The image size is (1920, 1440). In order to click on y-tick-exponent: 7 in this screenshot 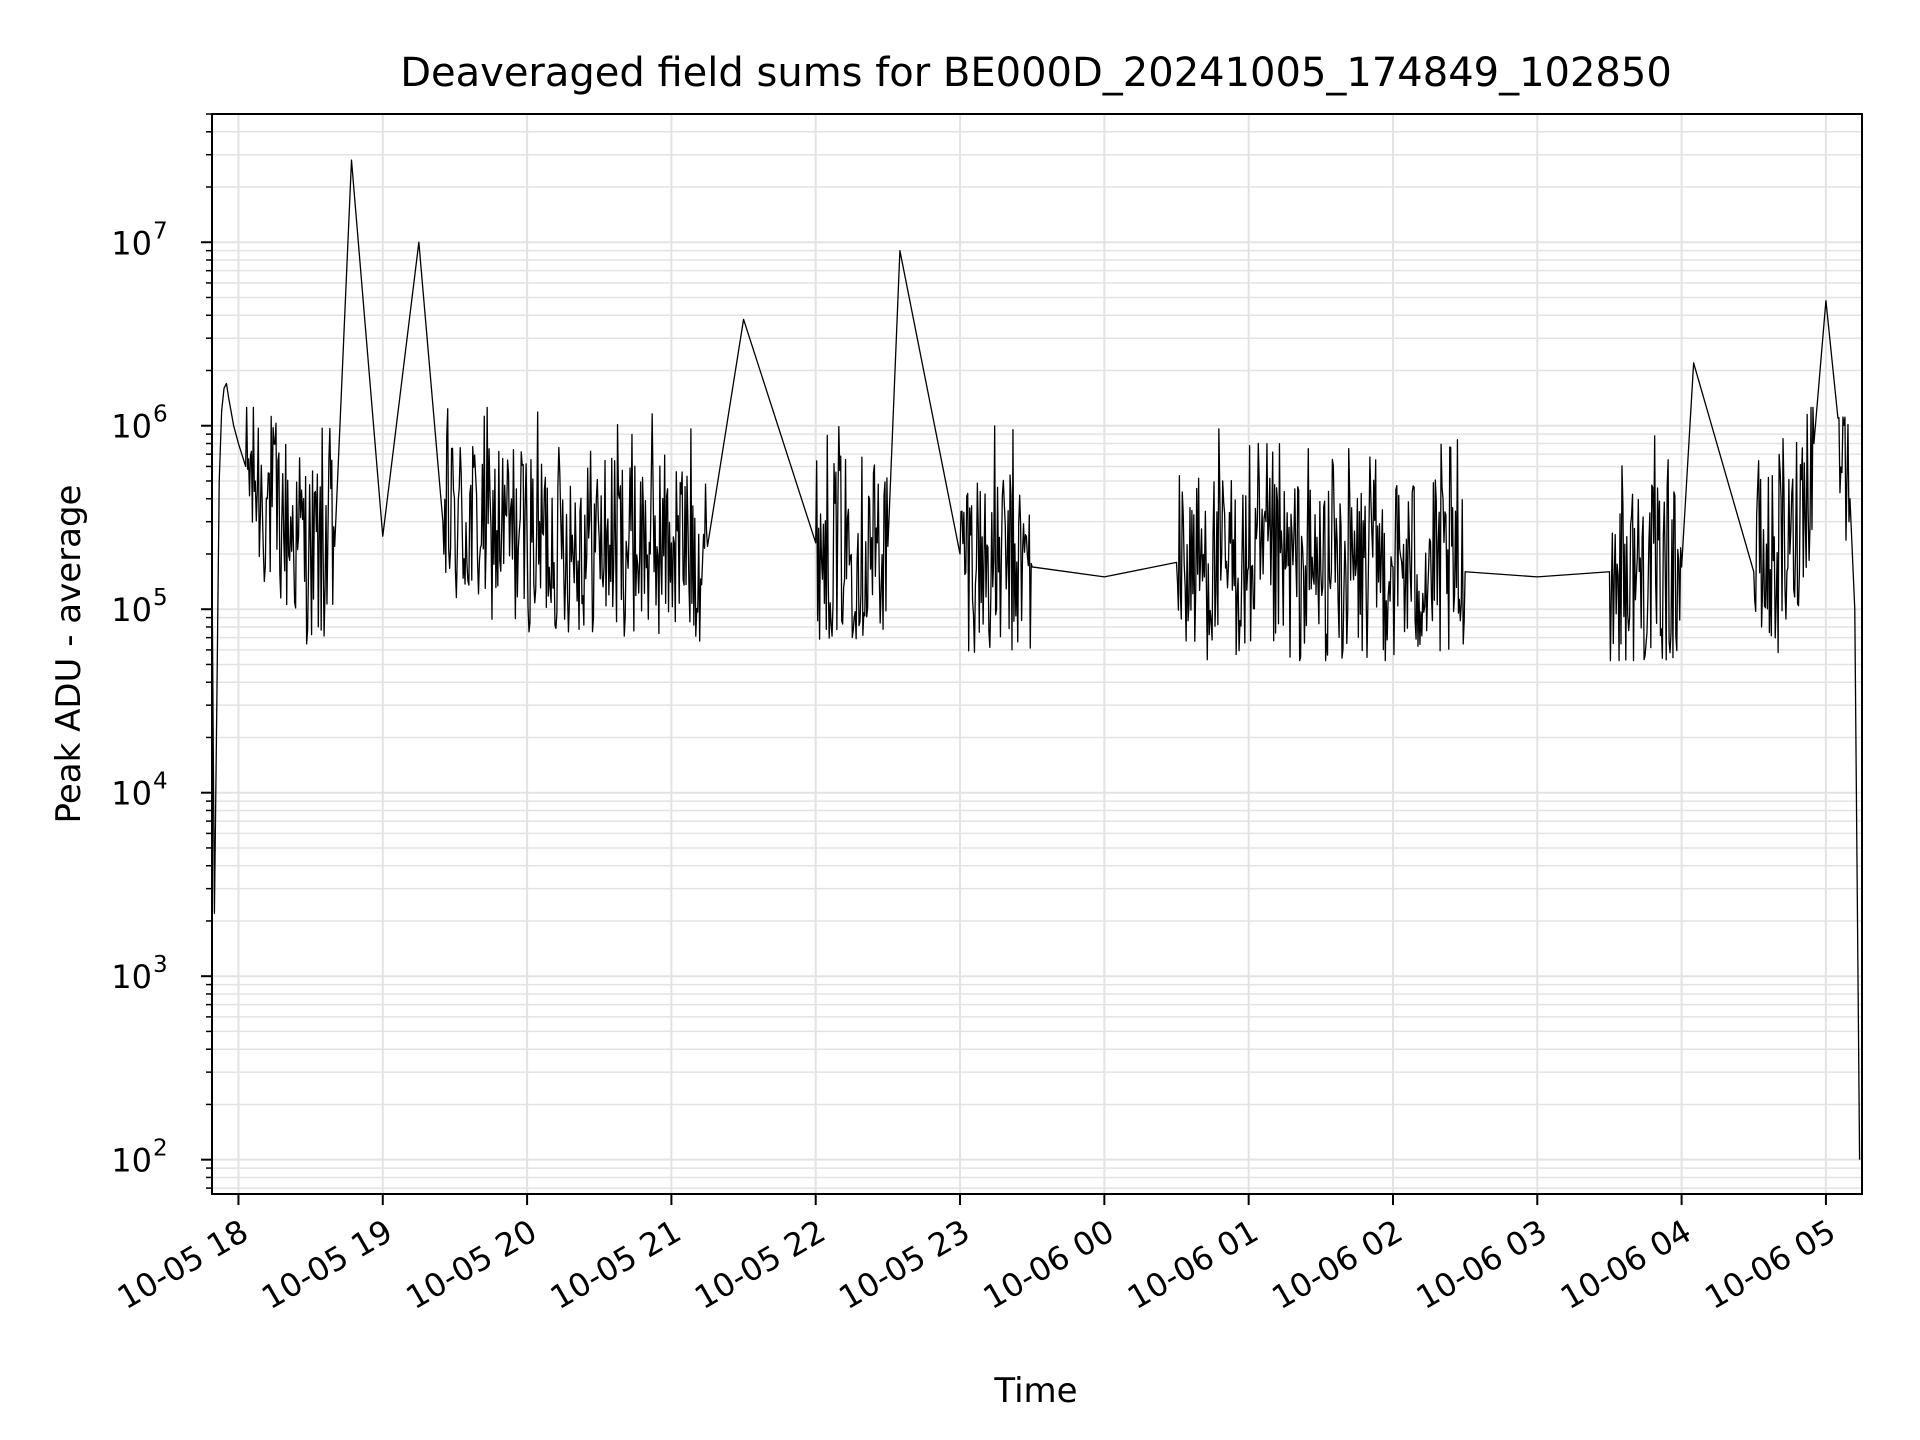, I will do `click(160, 231)`.